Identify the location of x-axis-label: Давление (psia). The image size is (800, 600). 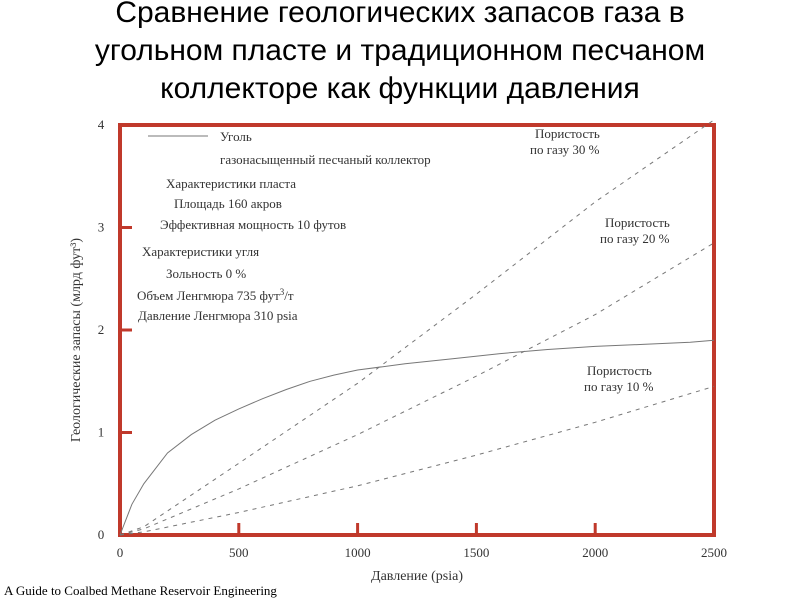
(417, 576).